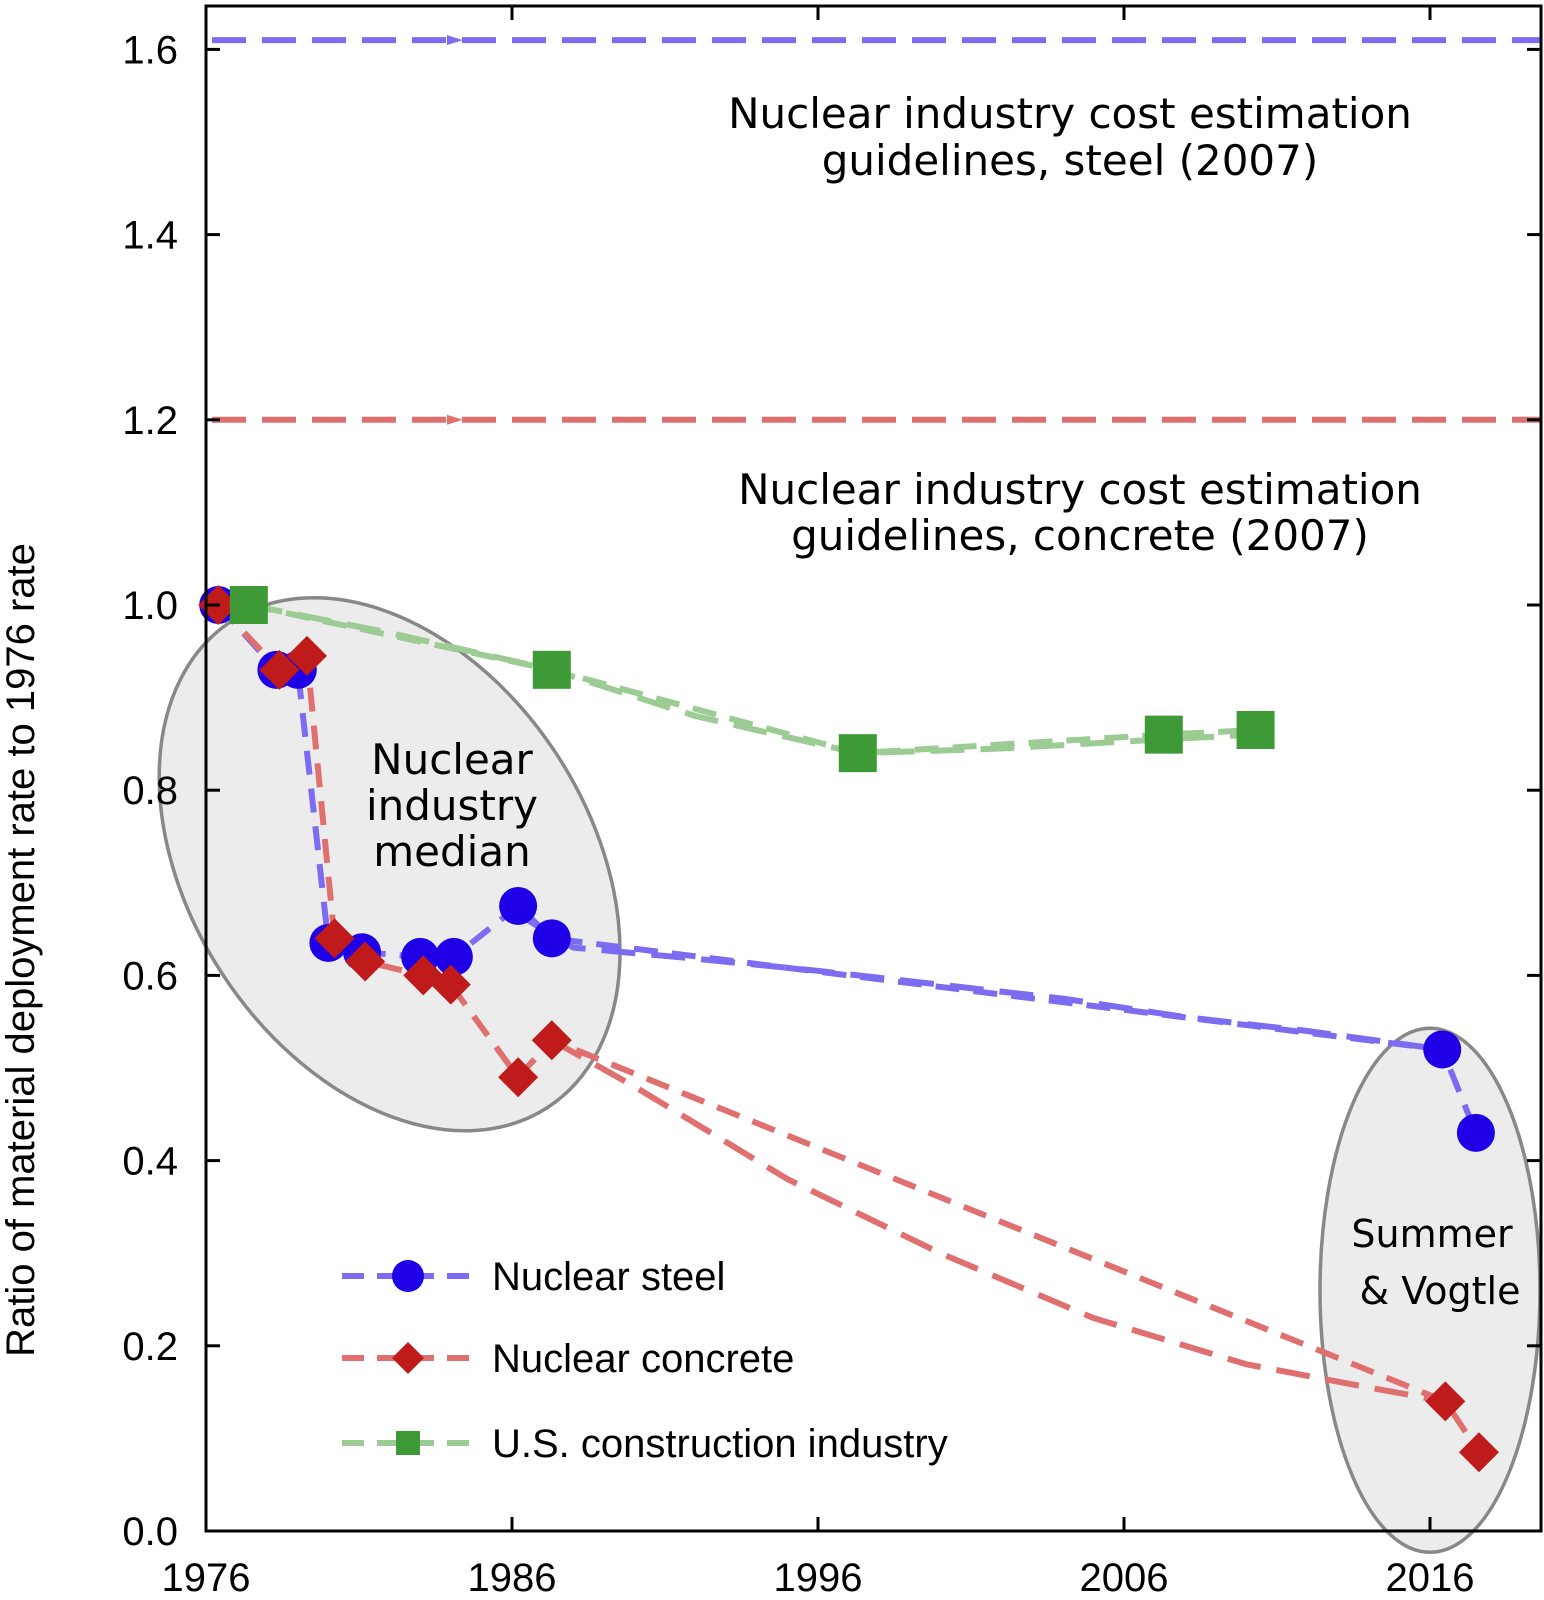 The height and width of the screenshot is (1600, 1544). I want to click on x-tick-label-2016: 2016, so click(1430, 1578).